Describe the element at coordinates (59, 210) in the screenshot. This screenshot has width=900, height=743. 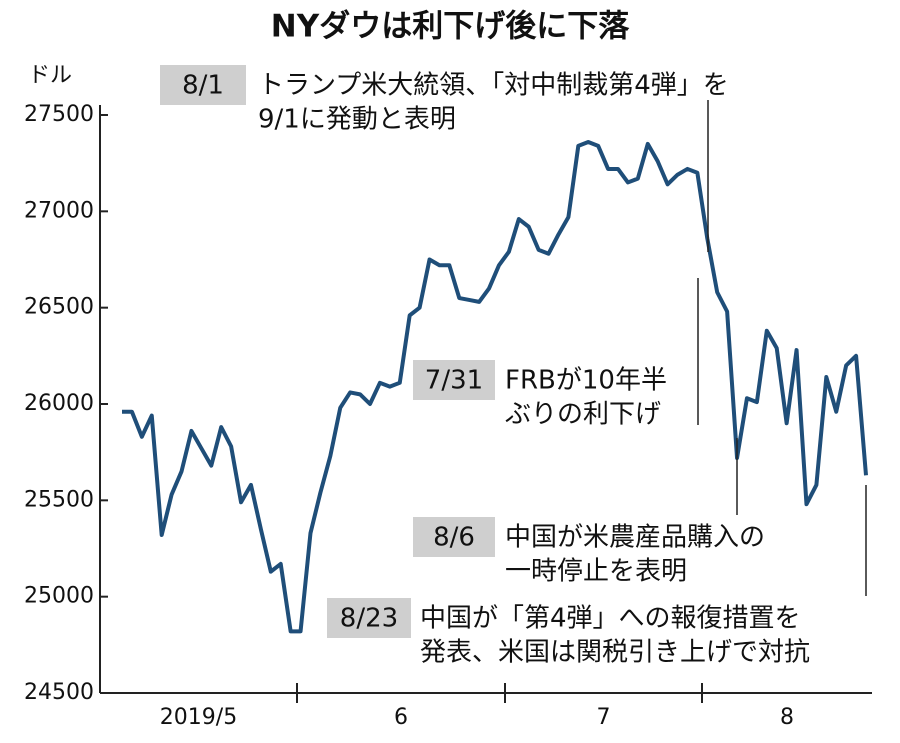
I see `y-tick-label: 27000` at that location.